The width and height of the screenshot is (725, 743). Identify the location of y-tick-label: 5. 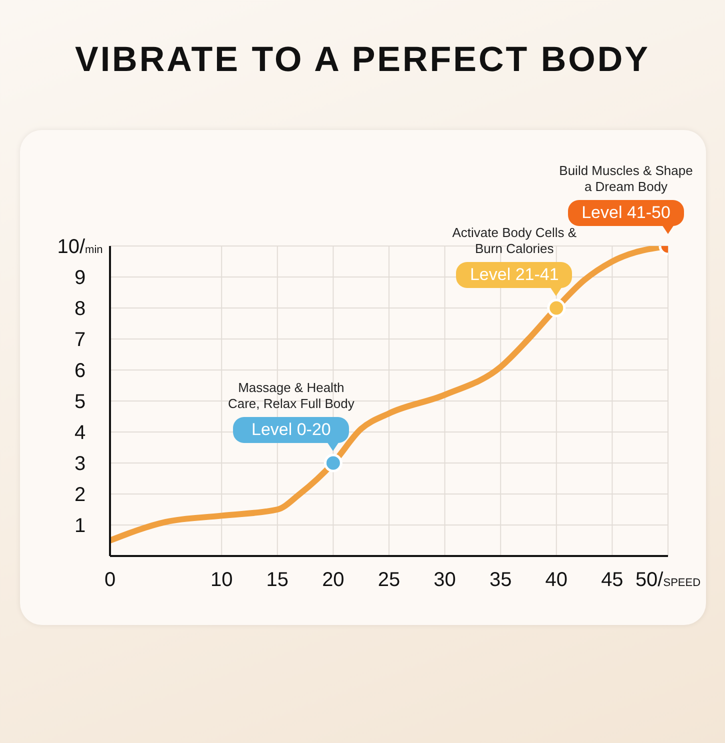
(80, 402).